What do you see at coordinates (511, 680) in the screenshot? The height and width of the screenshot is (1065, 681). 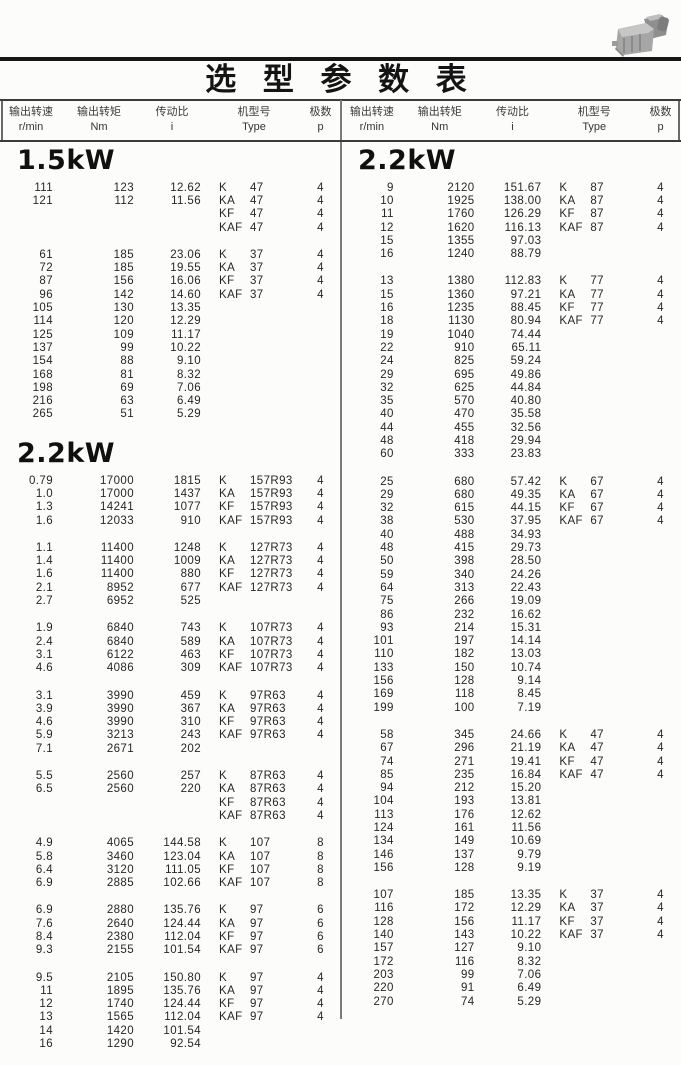 I see `table-row: 156 128 9.14` at bounding box center [511, 680].